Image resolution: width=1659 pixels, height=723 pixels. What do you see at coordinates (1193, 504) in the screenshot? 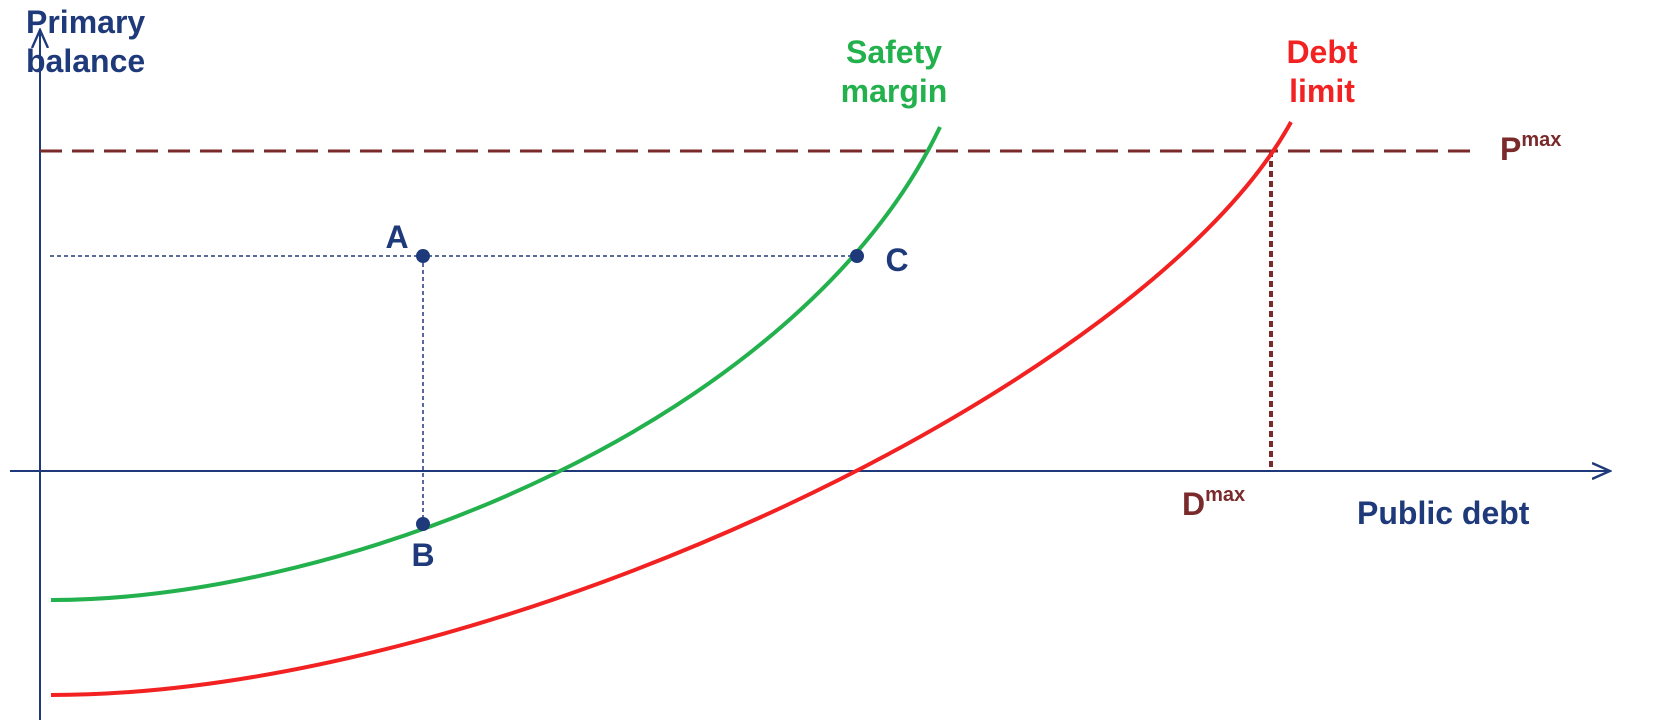
I see `d-max-base: D` at bounding box center [1193, 504].